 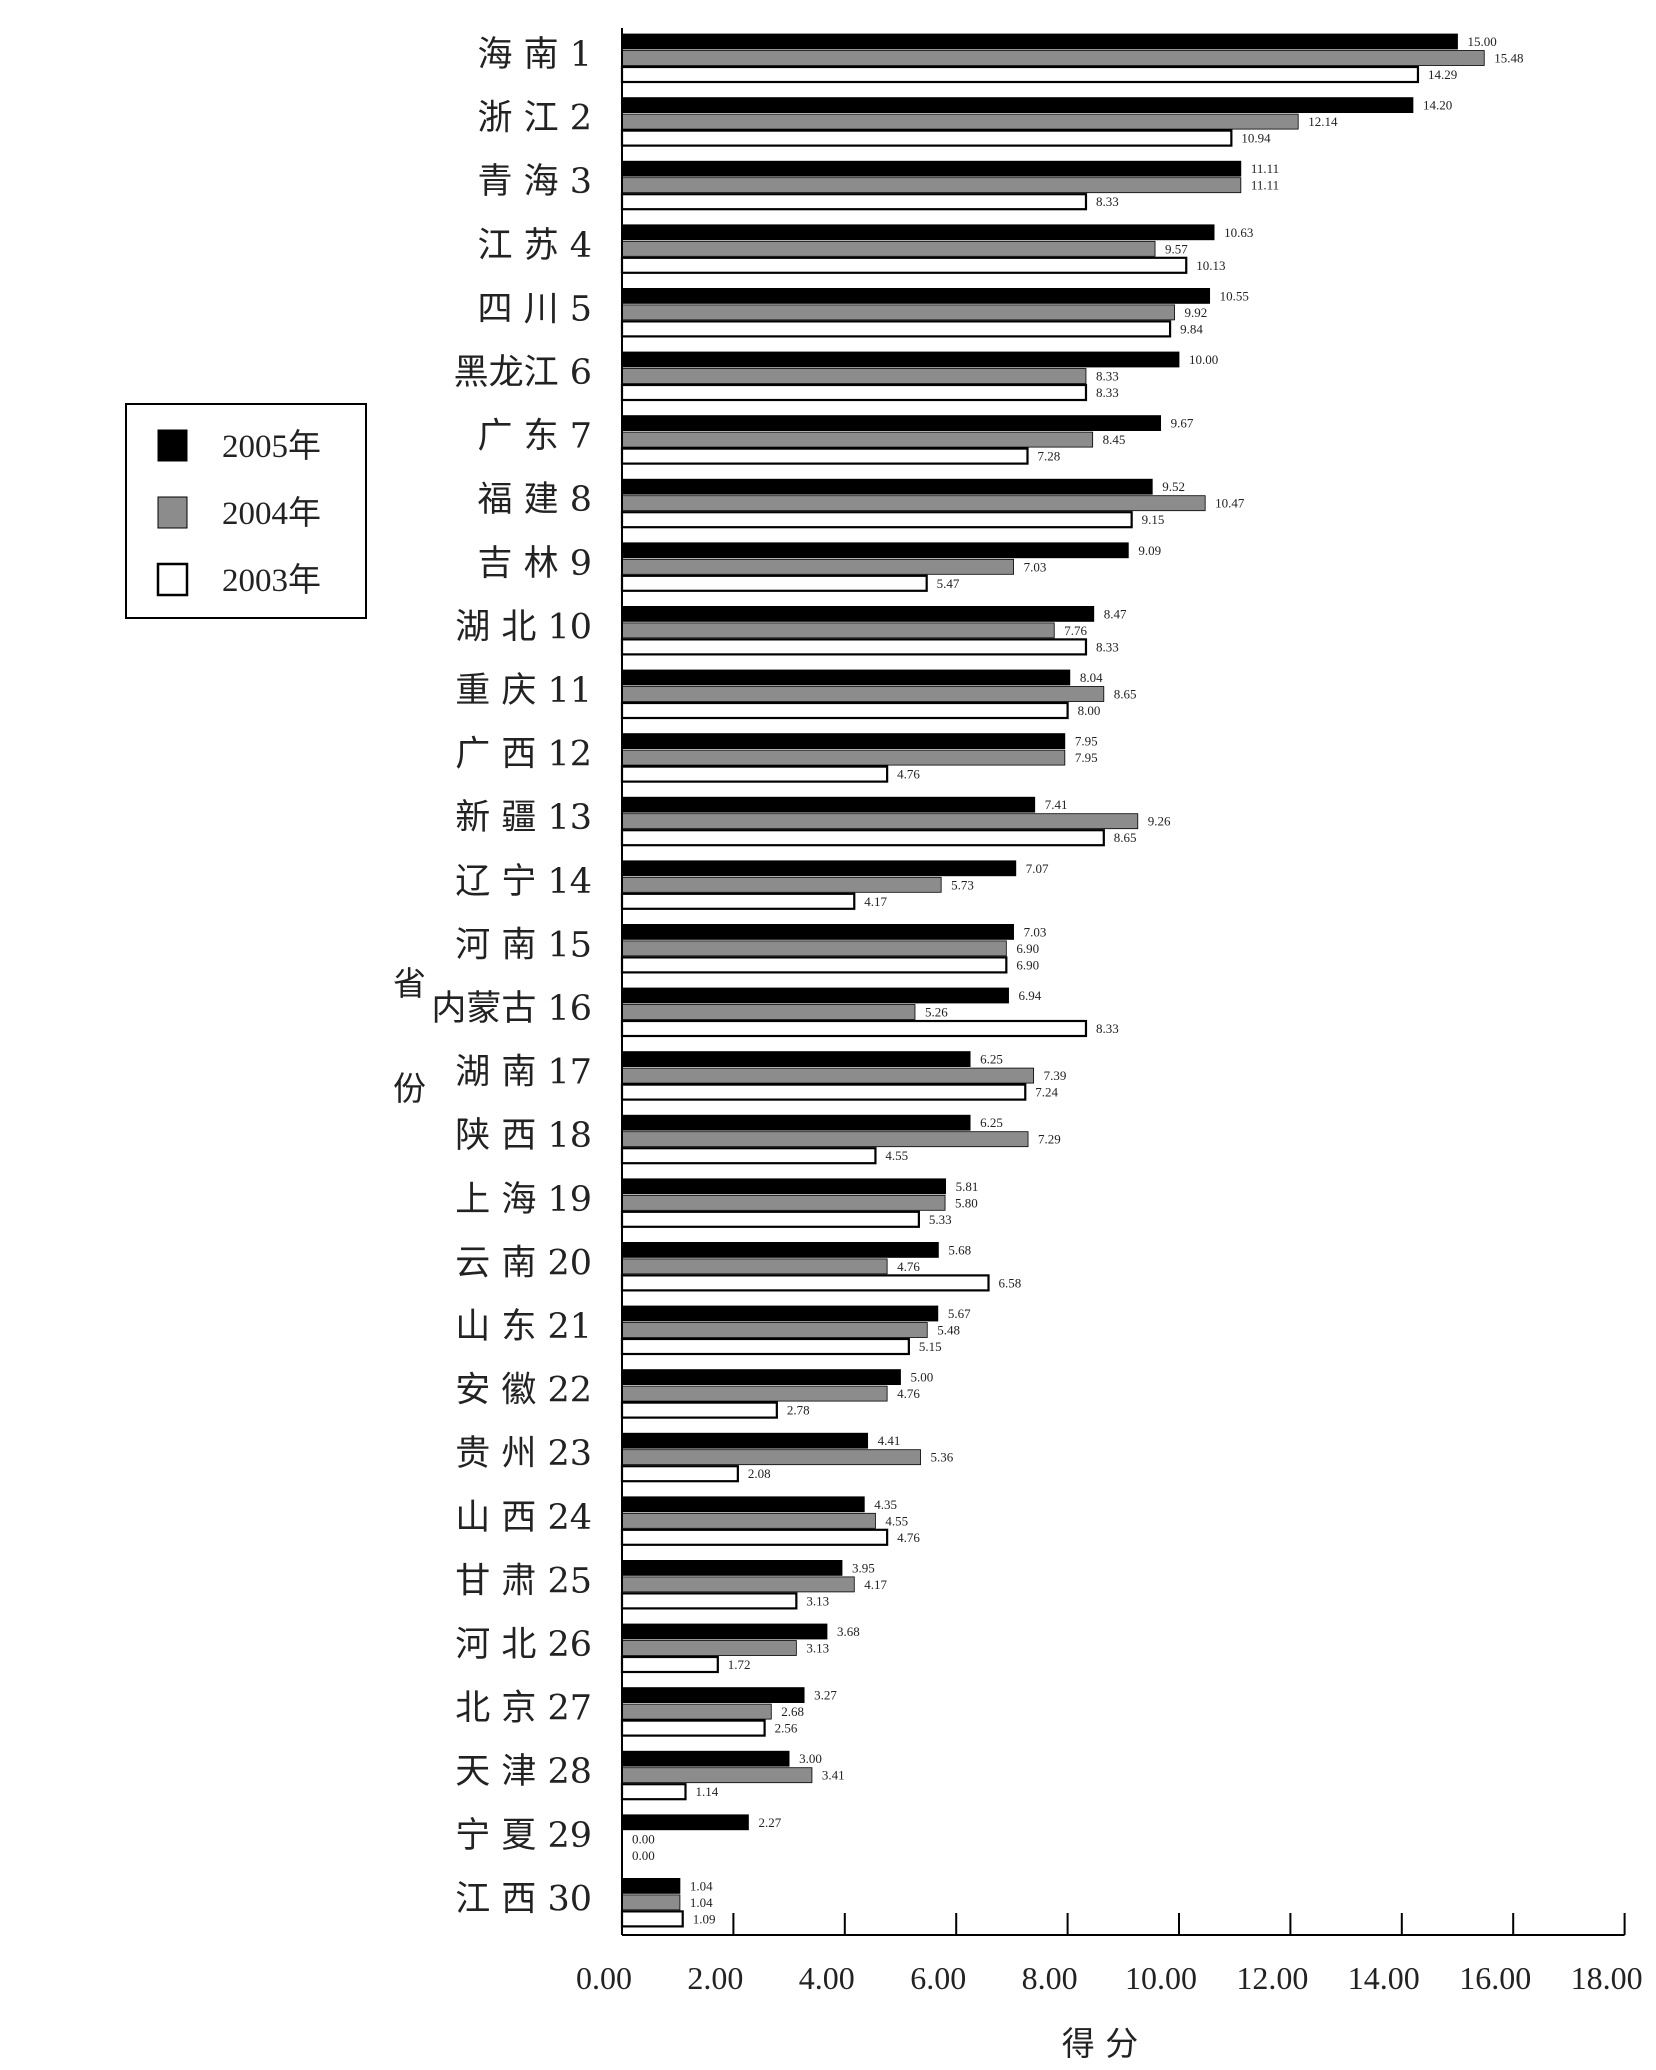 What do you see at coordinates (966, 1202) in the screenshot?
I see `data-label: 5.80` at bounding box center [966, 1202].